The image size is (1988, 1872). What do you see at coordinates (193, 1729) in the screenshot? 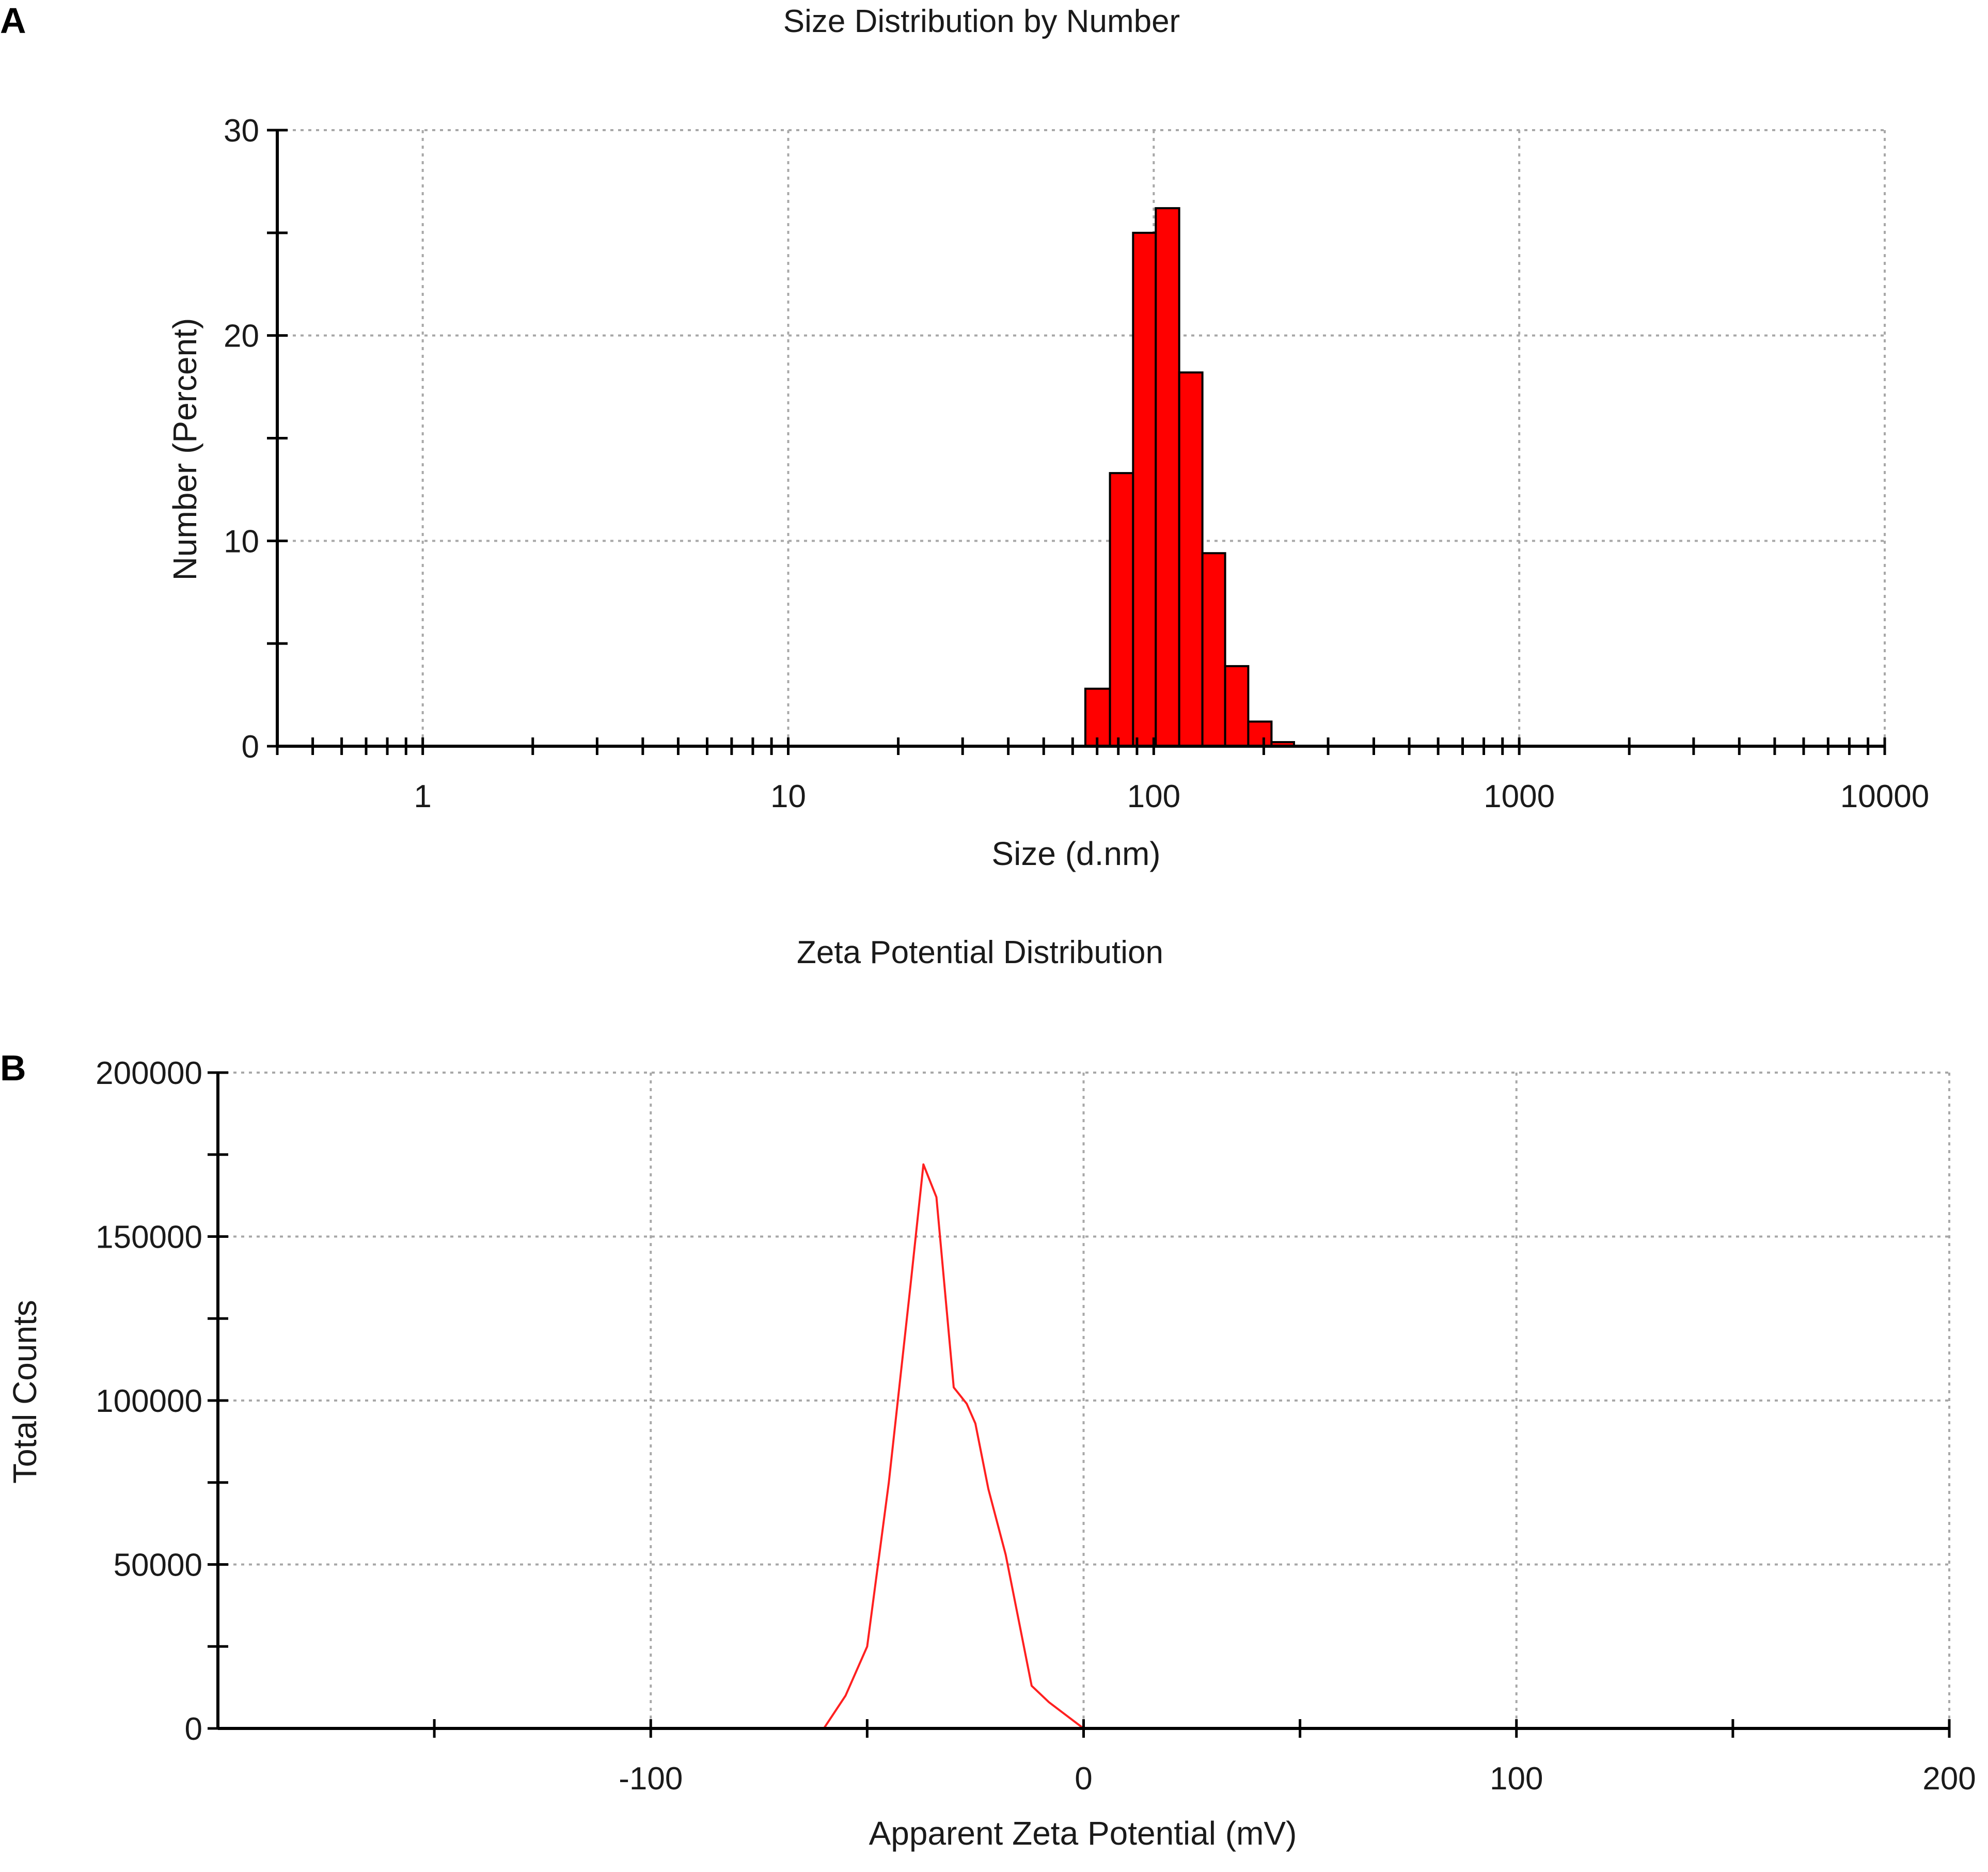
I see `chart-b-y-tick-label: 0` at bounding box center [193, 1729].